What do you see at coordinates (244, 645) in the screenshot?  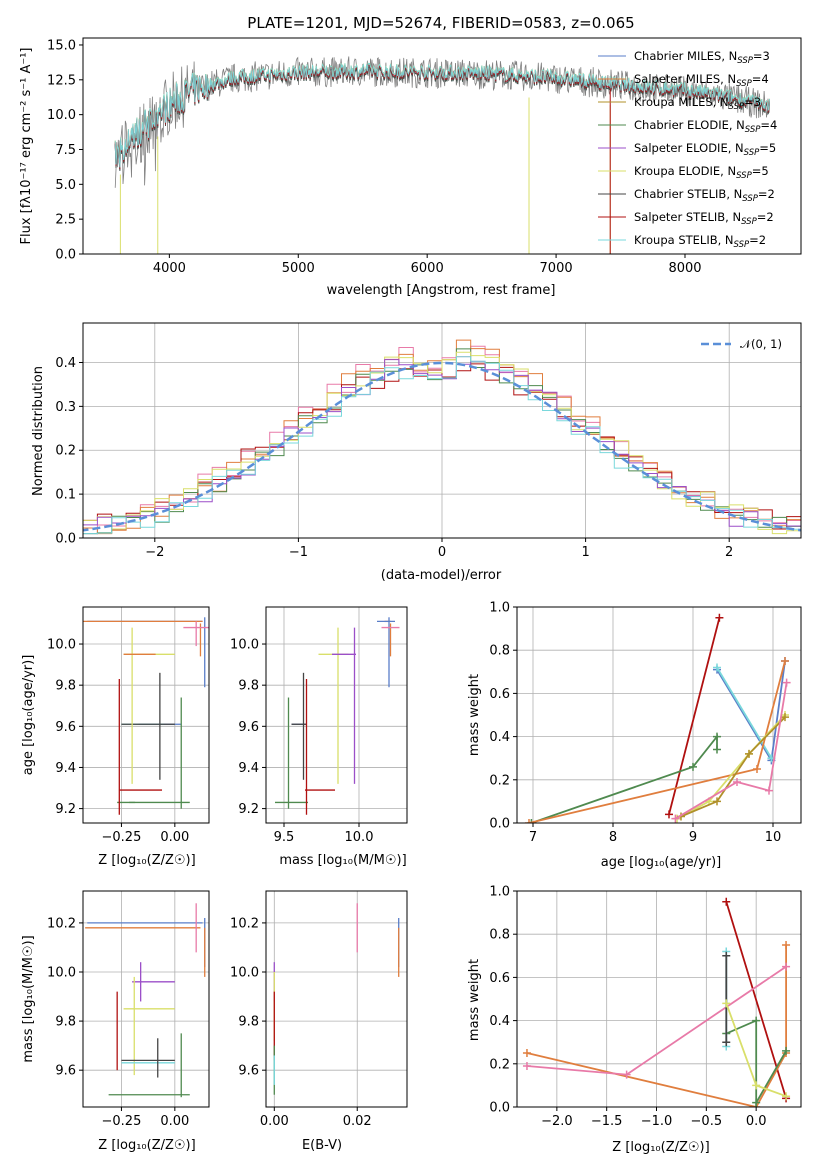 I see `errorbar-3-ytick-label: 10.0` at bounding box center [244, 645].